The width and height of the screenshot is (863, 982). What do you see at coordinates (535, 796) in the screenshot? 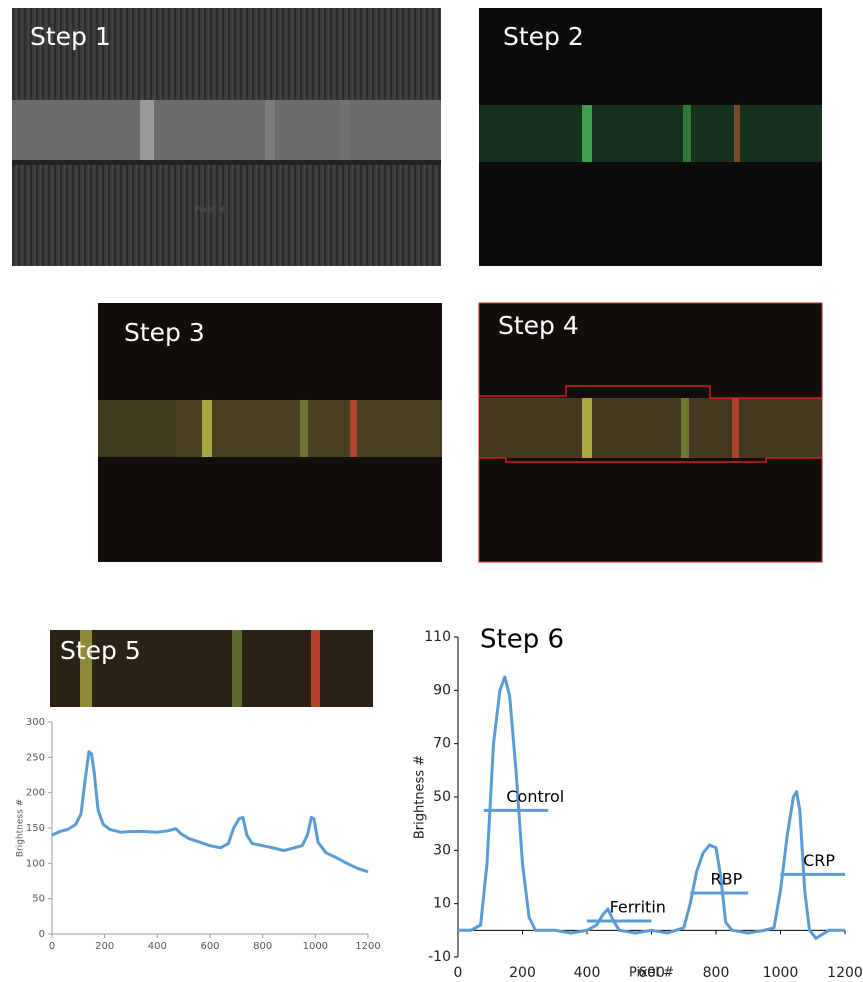
I see `annotation-label: Control` at bounding box center [535, 796].